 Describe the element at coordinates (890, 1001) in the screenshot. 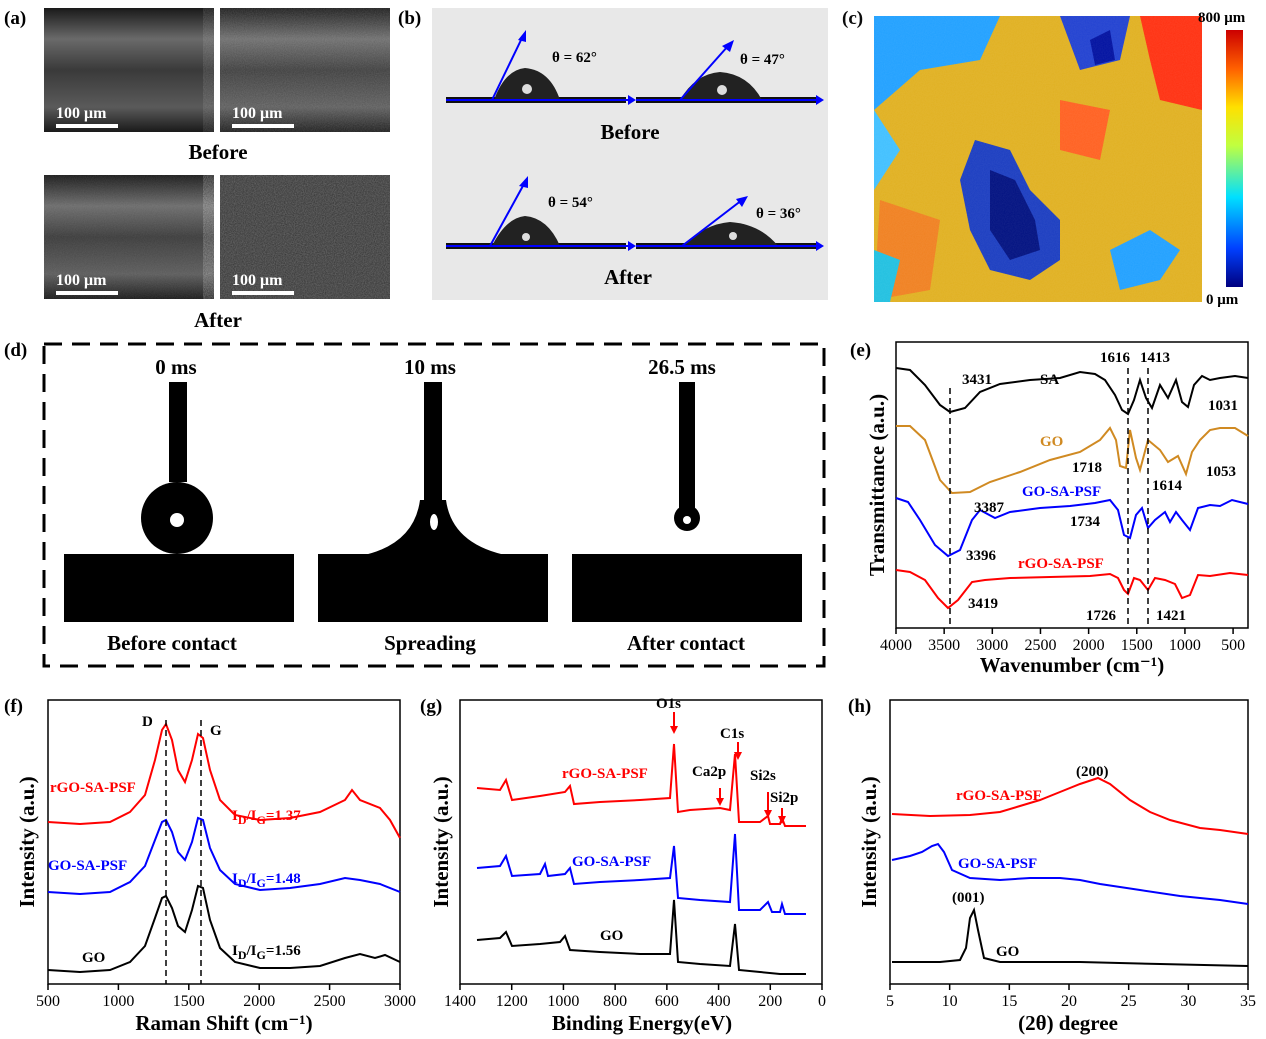

I see `x-tick-label: 5` at that location.